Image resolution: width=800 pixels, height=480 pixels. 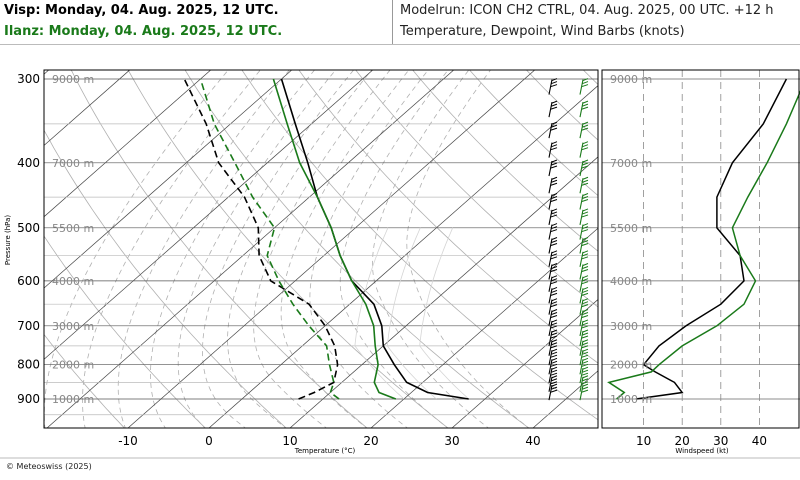 I want to click on windspeed-tick-label: 30, so click(x=720, y=441).